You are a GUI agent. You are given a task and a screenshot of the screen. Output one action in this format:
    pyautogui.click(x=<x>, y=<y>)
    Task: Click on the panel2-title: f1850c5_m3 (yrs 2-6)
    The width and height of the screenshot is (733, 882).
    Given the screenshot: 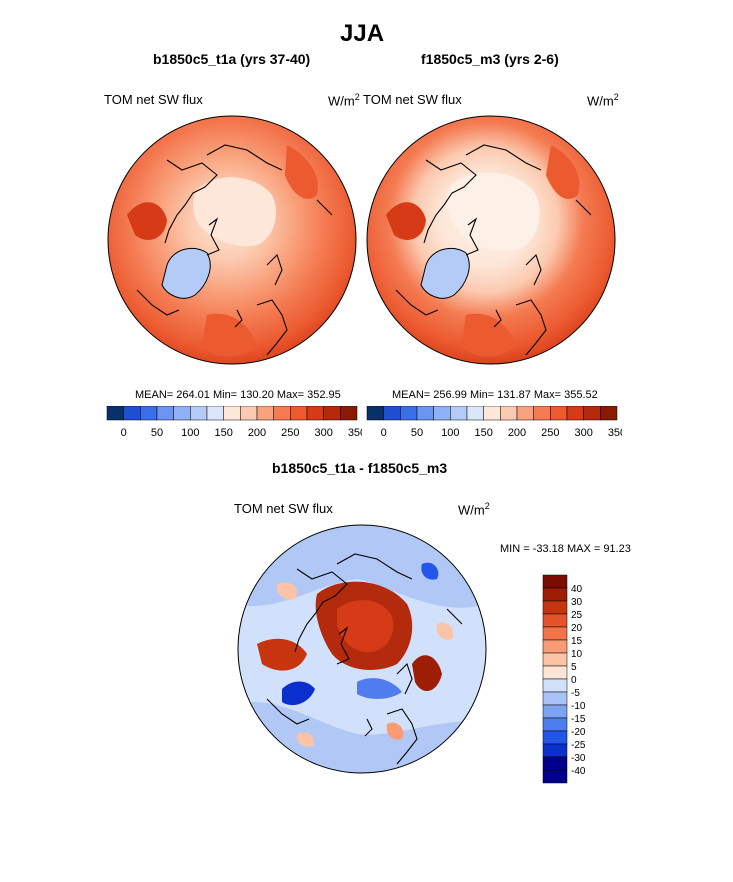 What is the action you would take?
    pyautogui.click(x=490, y=59)
    